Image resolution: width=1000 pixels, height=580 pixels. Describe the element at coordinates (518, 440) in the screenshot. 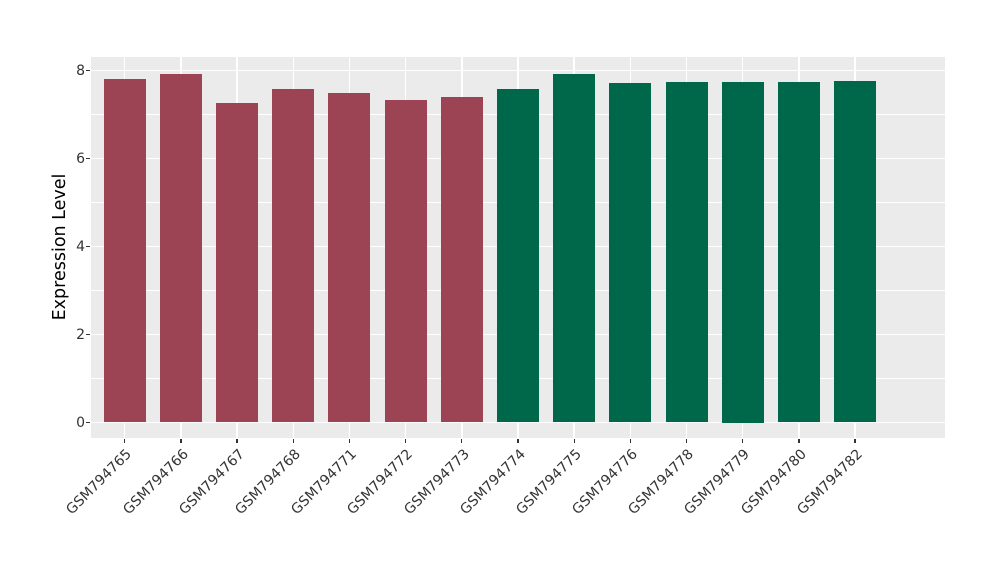

I see `x-tick-mark-GSM794774` at that location.